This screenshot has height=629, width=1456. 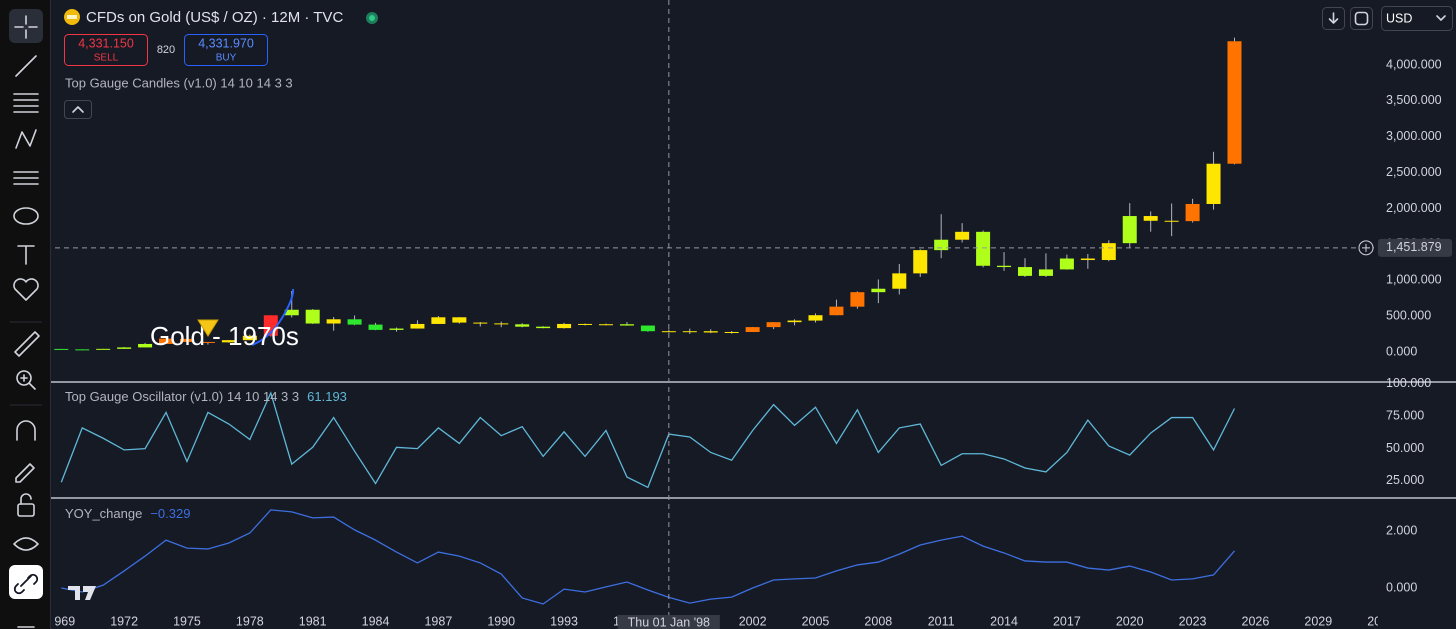 I want to click on toolbar-overlap, so click(x=53, y=622).